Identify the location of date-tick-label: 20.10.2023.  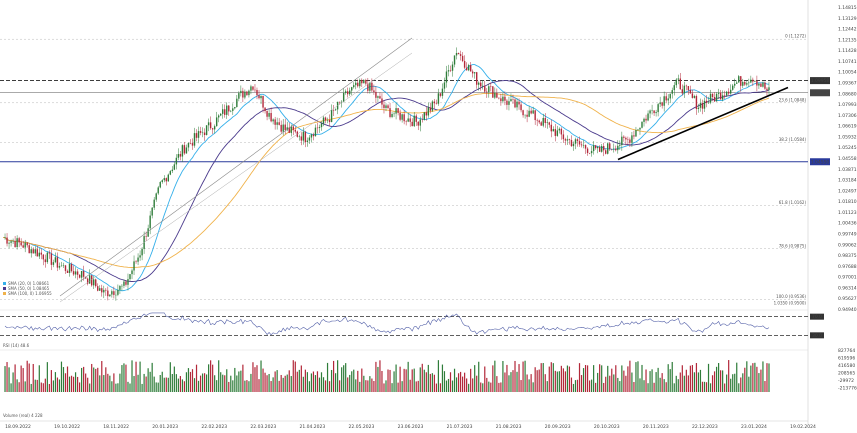
(607, 427).